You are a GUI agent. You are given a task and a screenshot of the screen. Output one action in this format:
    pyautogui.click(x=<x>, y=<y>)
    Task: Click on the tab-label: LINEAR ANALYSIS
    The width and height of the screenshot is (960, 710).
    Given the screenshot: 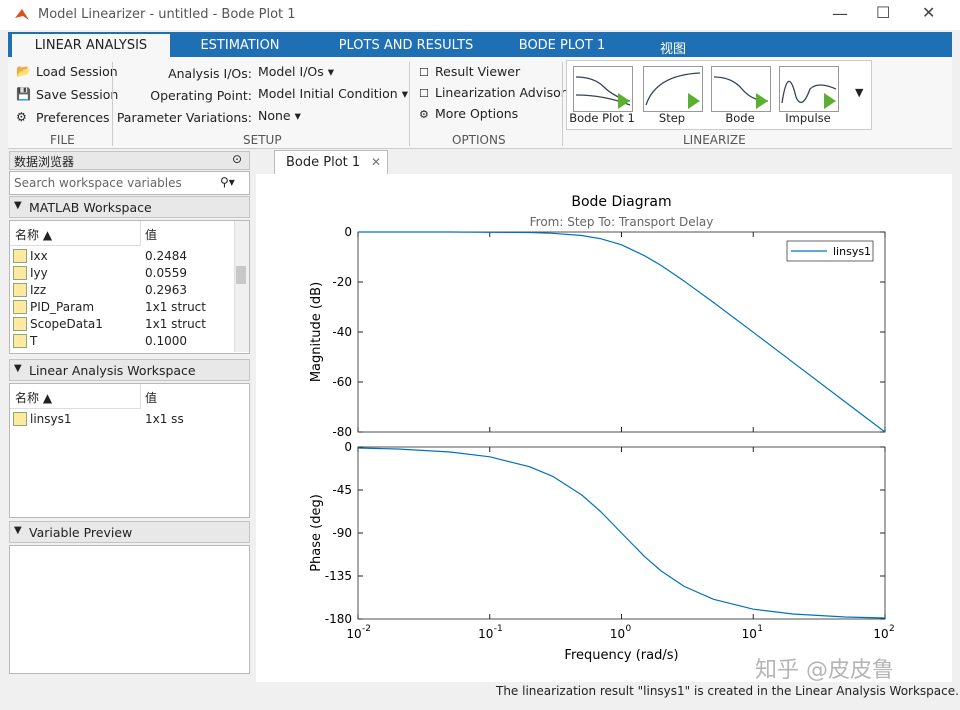 What is the action you would take?
    pyautogui.click(x=91, y=45)
    